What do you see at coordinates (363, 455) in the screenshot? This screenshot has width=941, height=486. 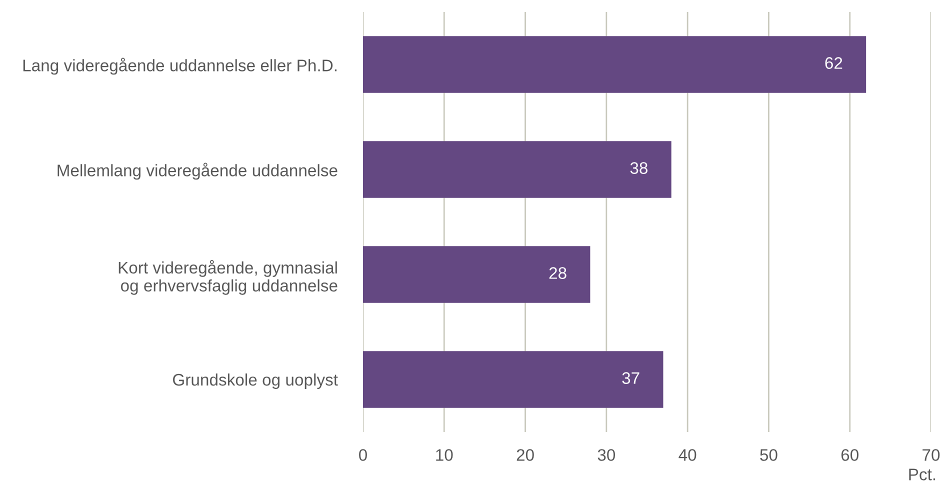 I see `x-tick-label: 0` at bounding box center [363, 455].